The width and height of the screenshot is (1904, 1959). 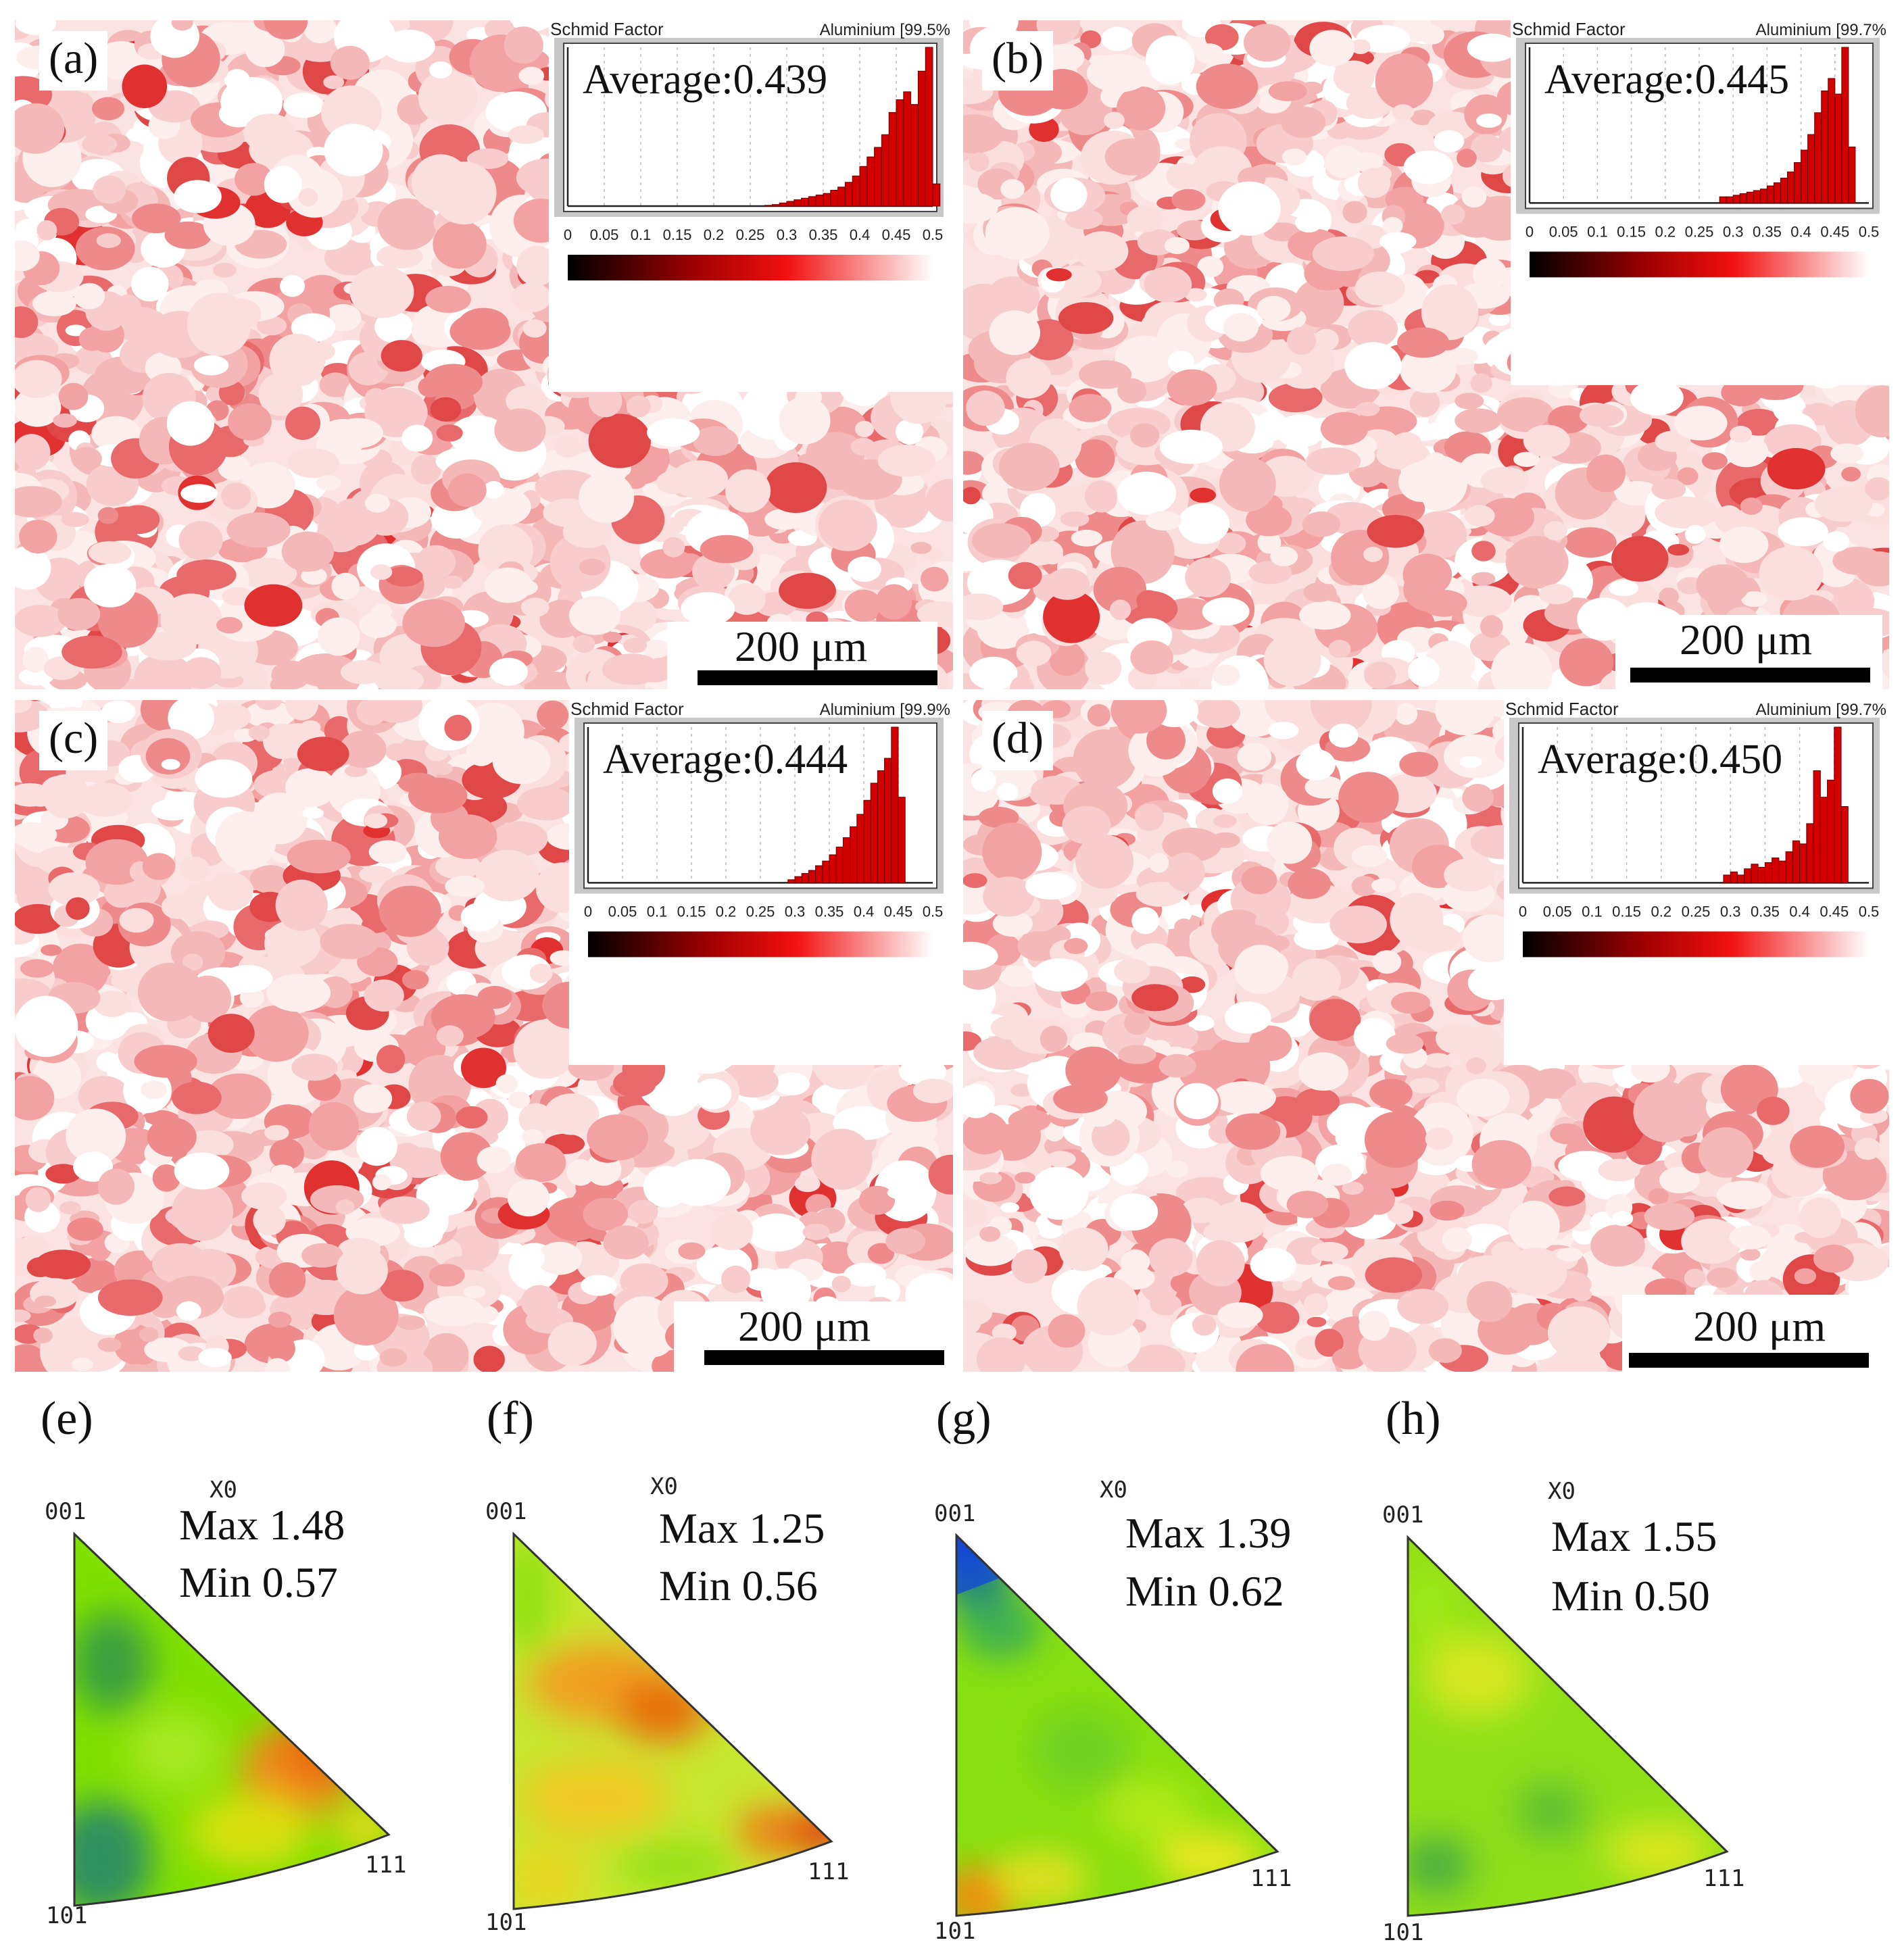 I want to click on x-tick-label: 0.2, so click(x=1666, y=232).